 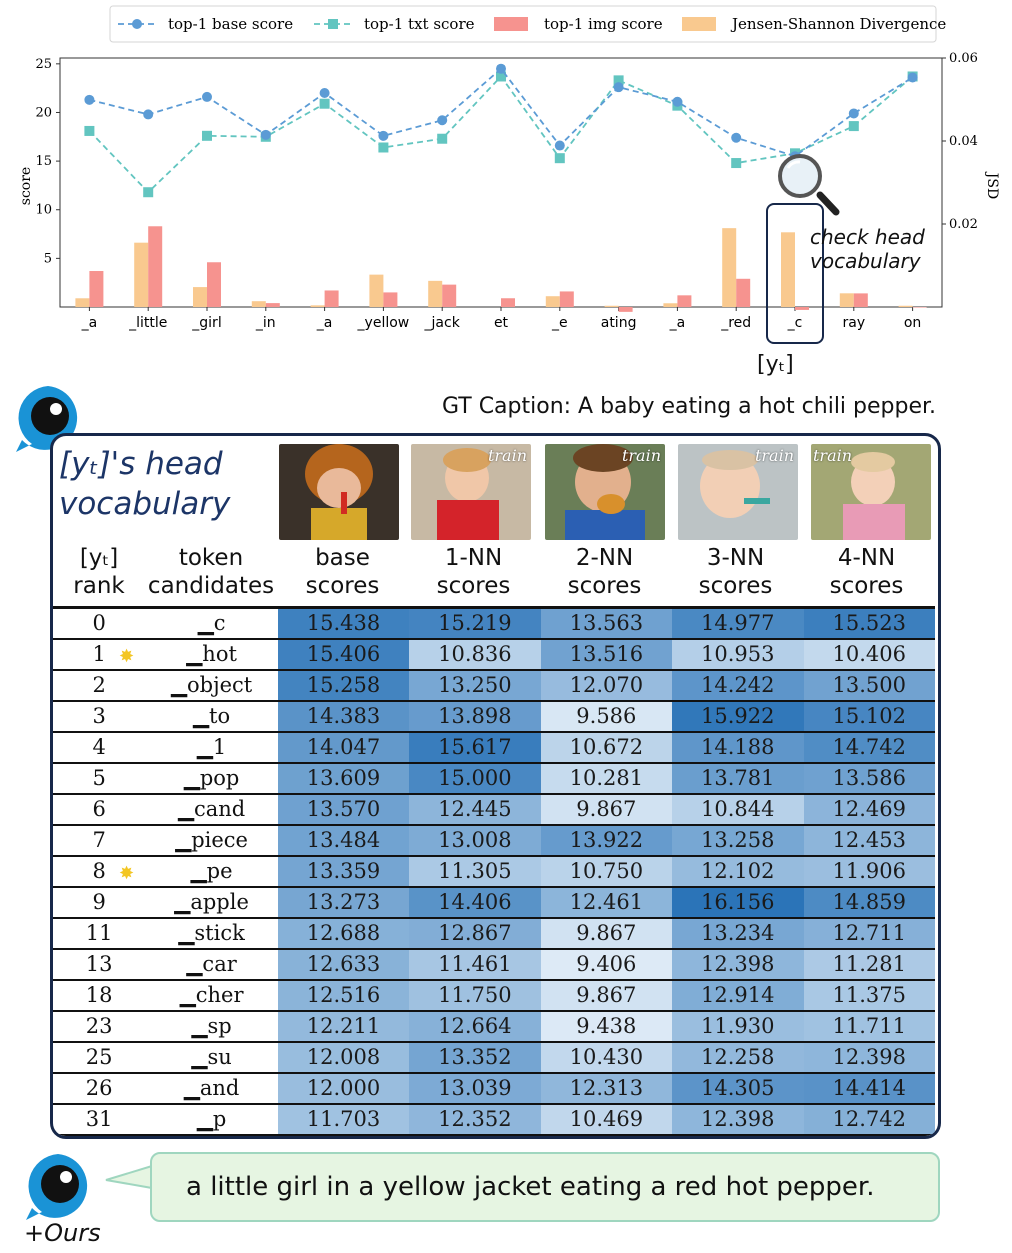 I want to click on score-cell: 13.273, so click(x=343, y=902).